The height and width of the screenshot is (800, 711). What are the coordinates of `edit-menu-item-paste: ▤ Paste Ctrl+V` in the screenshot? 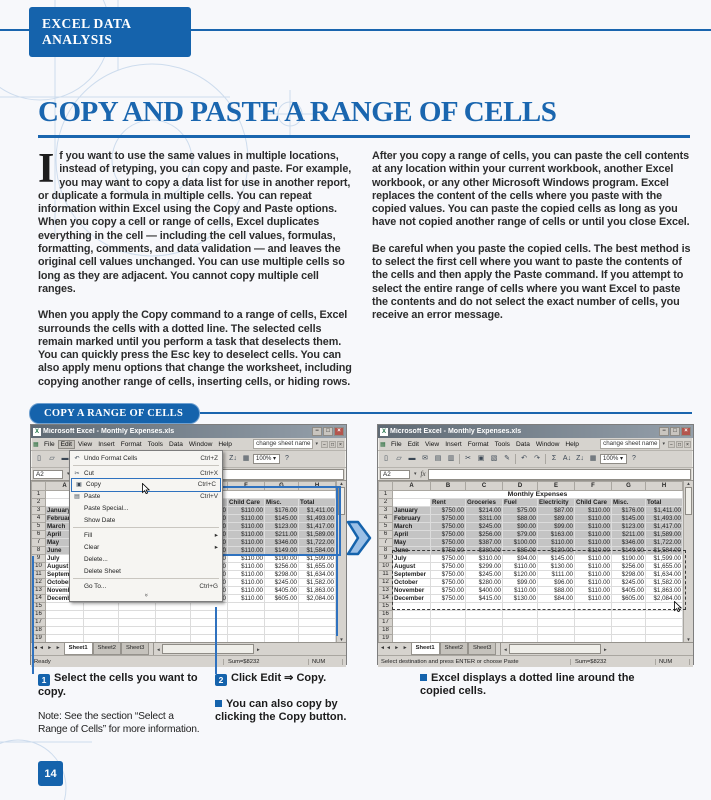 It's located at (146, 496).